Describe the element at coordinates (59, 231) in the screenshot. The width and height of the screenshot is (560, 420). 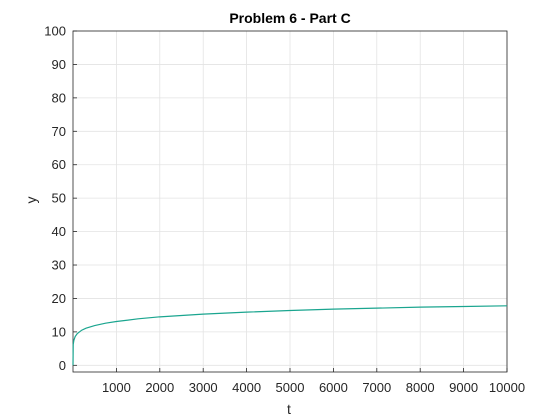
I see `y-tick-label: 40` at that location.